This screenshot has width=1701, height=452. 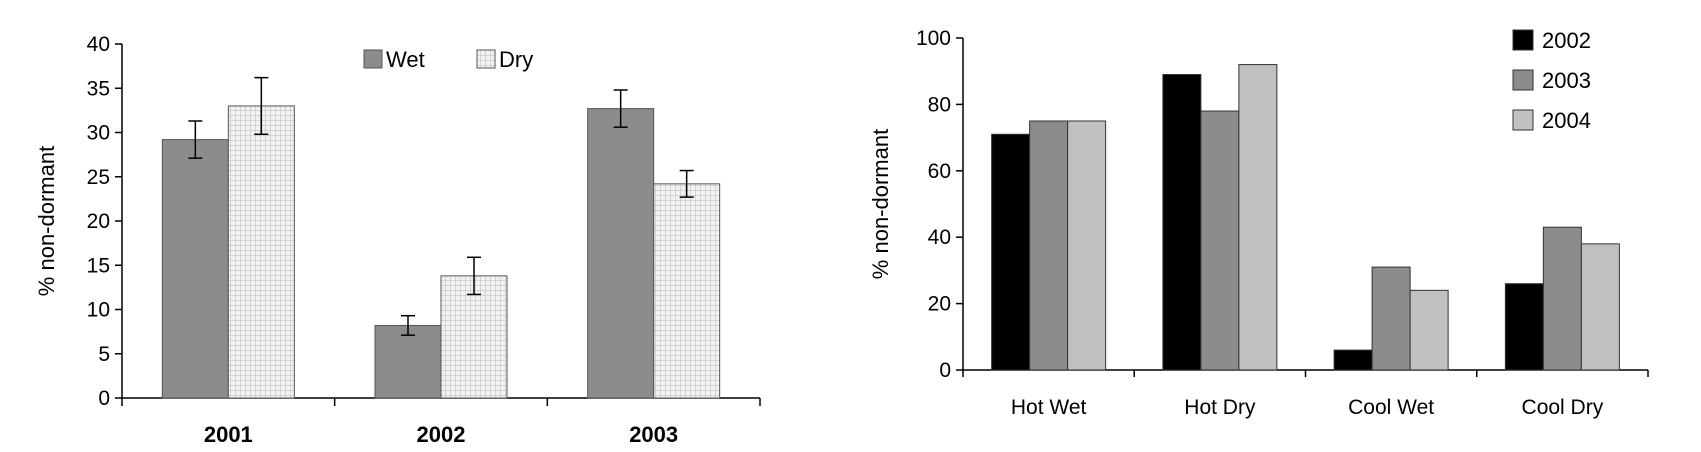 I want to click on y-tick-label: 5, so click(x=104, y=354).